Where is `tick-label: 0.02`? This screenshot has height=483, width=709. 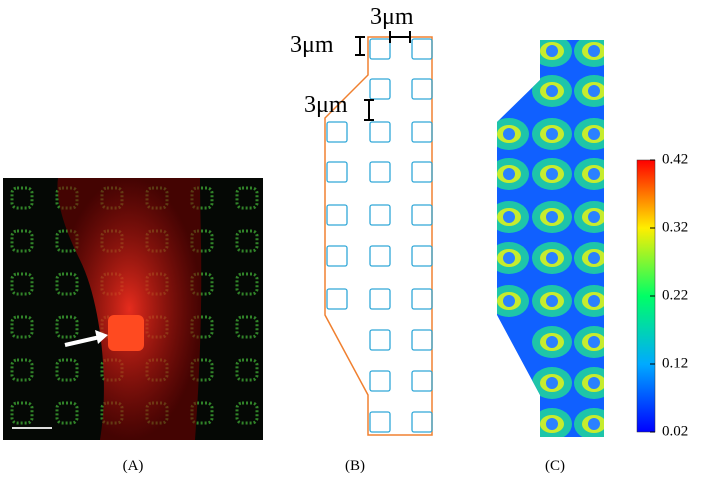
tick-label: 0.02 is located at coordinates (675, 431).